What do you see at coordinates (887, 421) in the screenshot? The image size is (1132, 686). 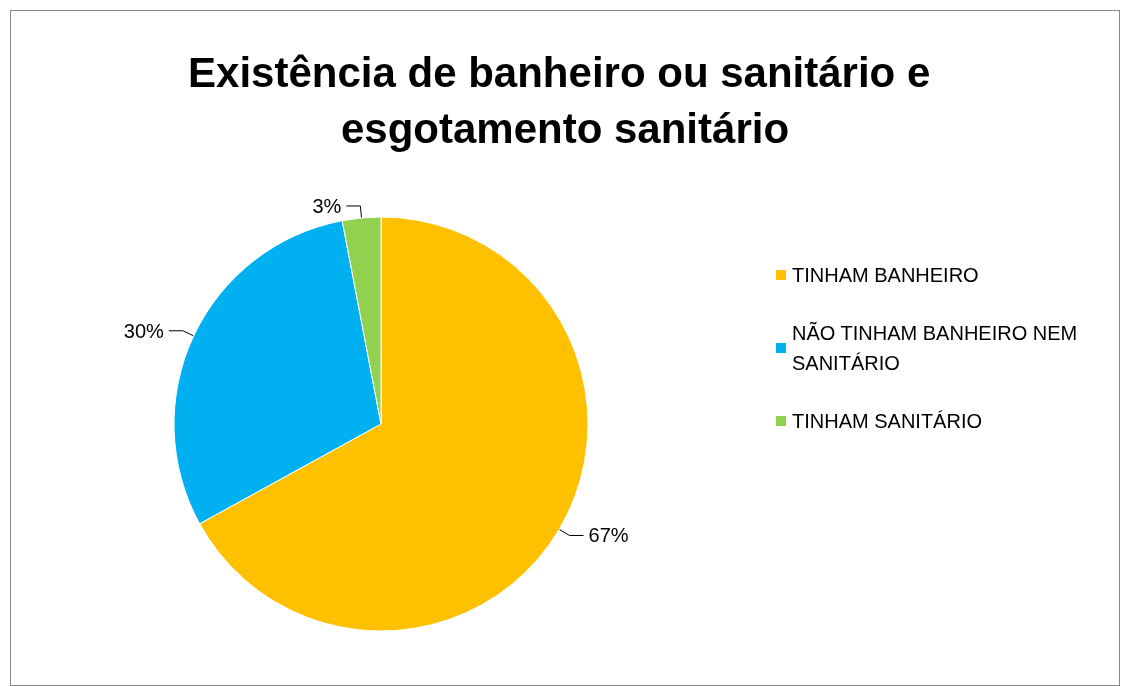 I see `legend-label: TINHAM SANITÁRIO` at bounding box center [887, 421].